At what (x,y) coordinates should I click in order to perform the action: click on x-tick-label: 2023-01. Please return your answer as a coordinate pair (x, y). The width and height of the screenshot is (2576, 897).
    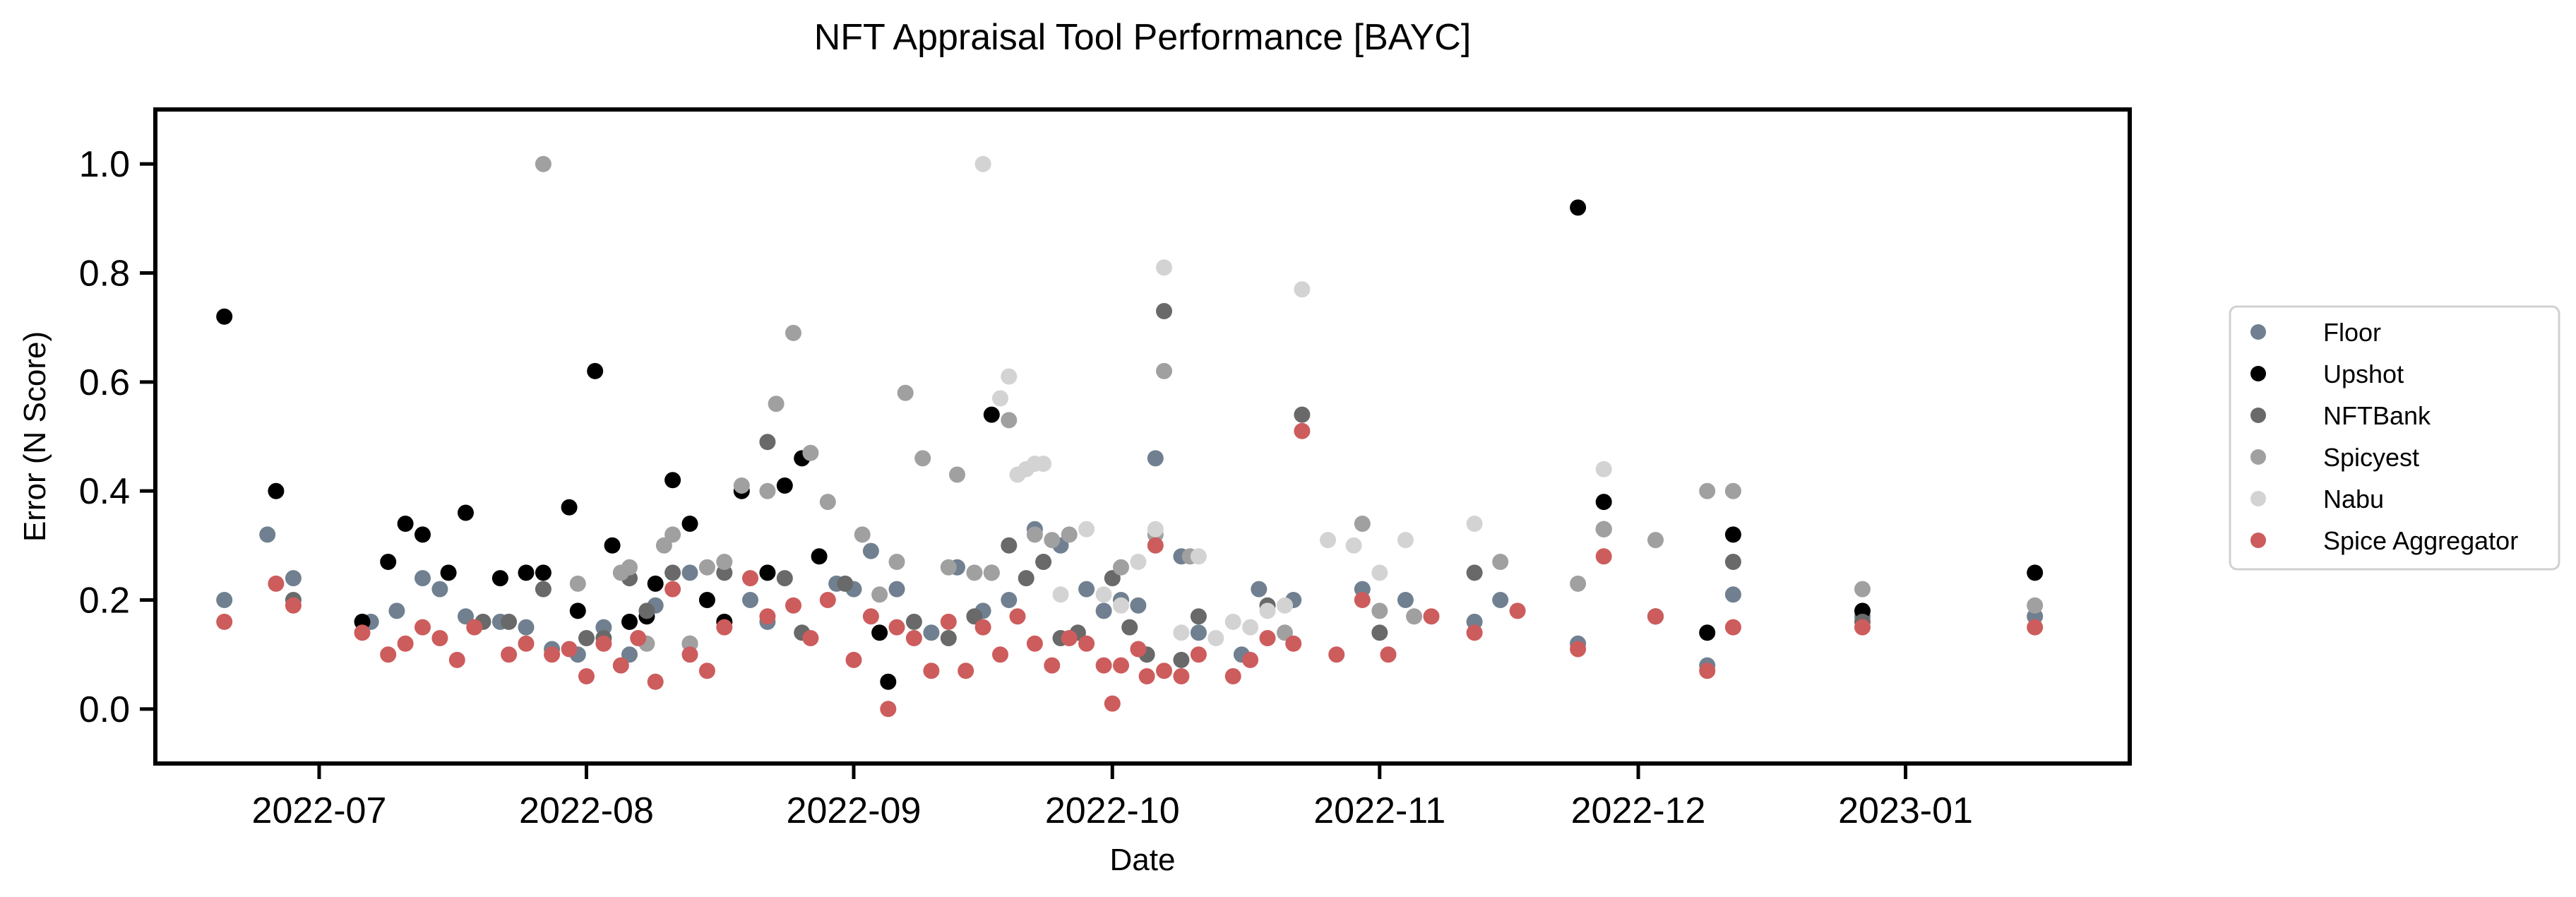
    Looking at the image, I should click on (1905, 811).